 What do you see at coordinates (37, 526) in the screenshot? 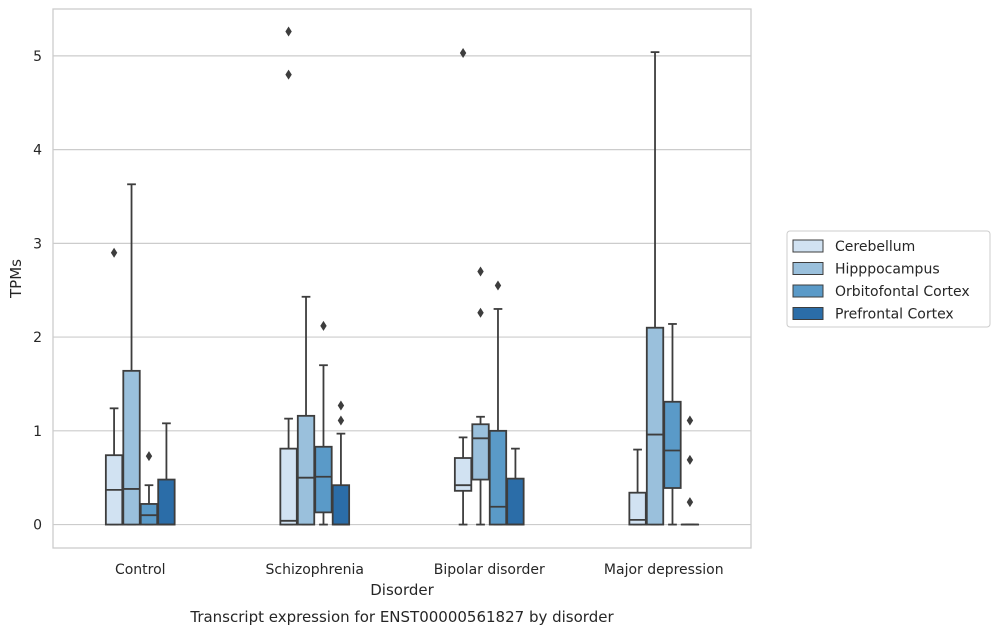
I see `y-tick-label: 0` at bounding box center [37, 526].